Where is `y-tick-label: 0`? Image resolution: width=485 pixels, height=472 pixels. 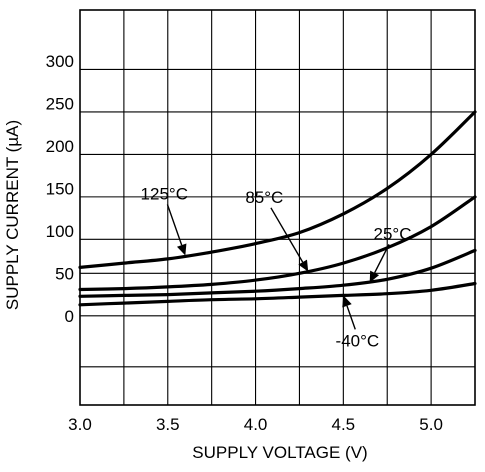
y-tick-label: 0 is located at coordinates (69, 316).